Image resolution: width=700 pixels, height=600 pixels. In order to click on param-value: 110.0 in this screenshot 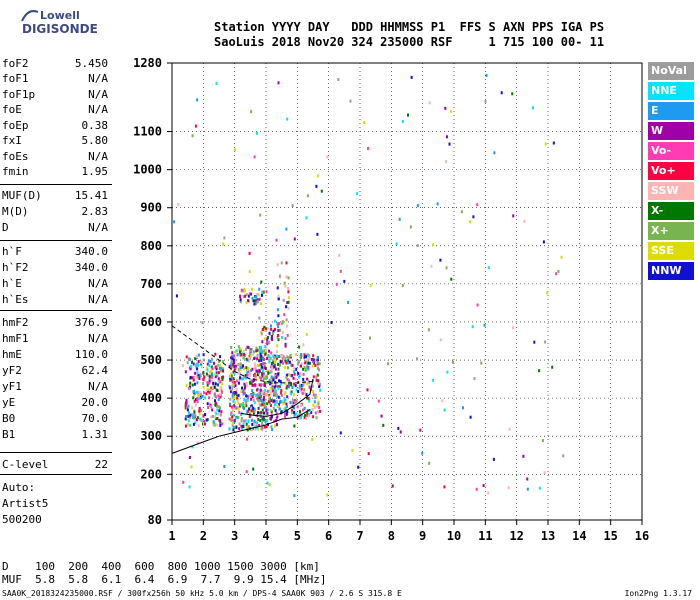, I will do `click(91, 354)`.